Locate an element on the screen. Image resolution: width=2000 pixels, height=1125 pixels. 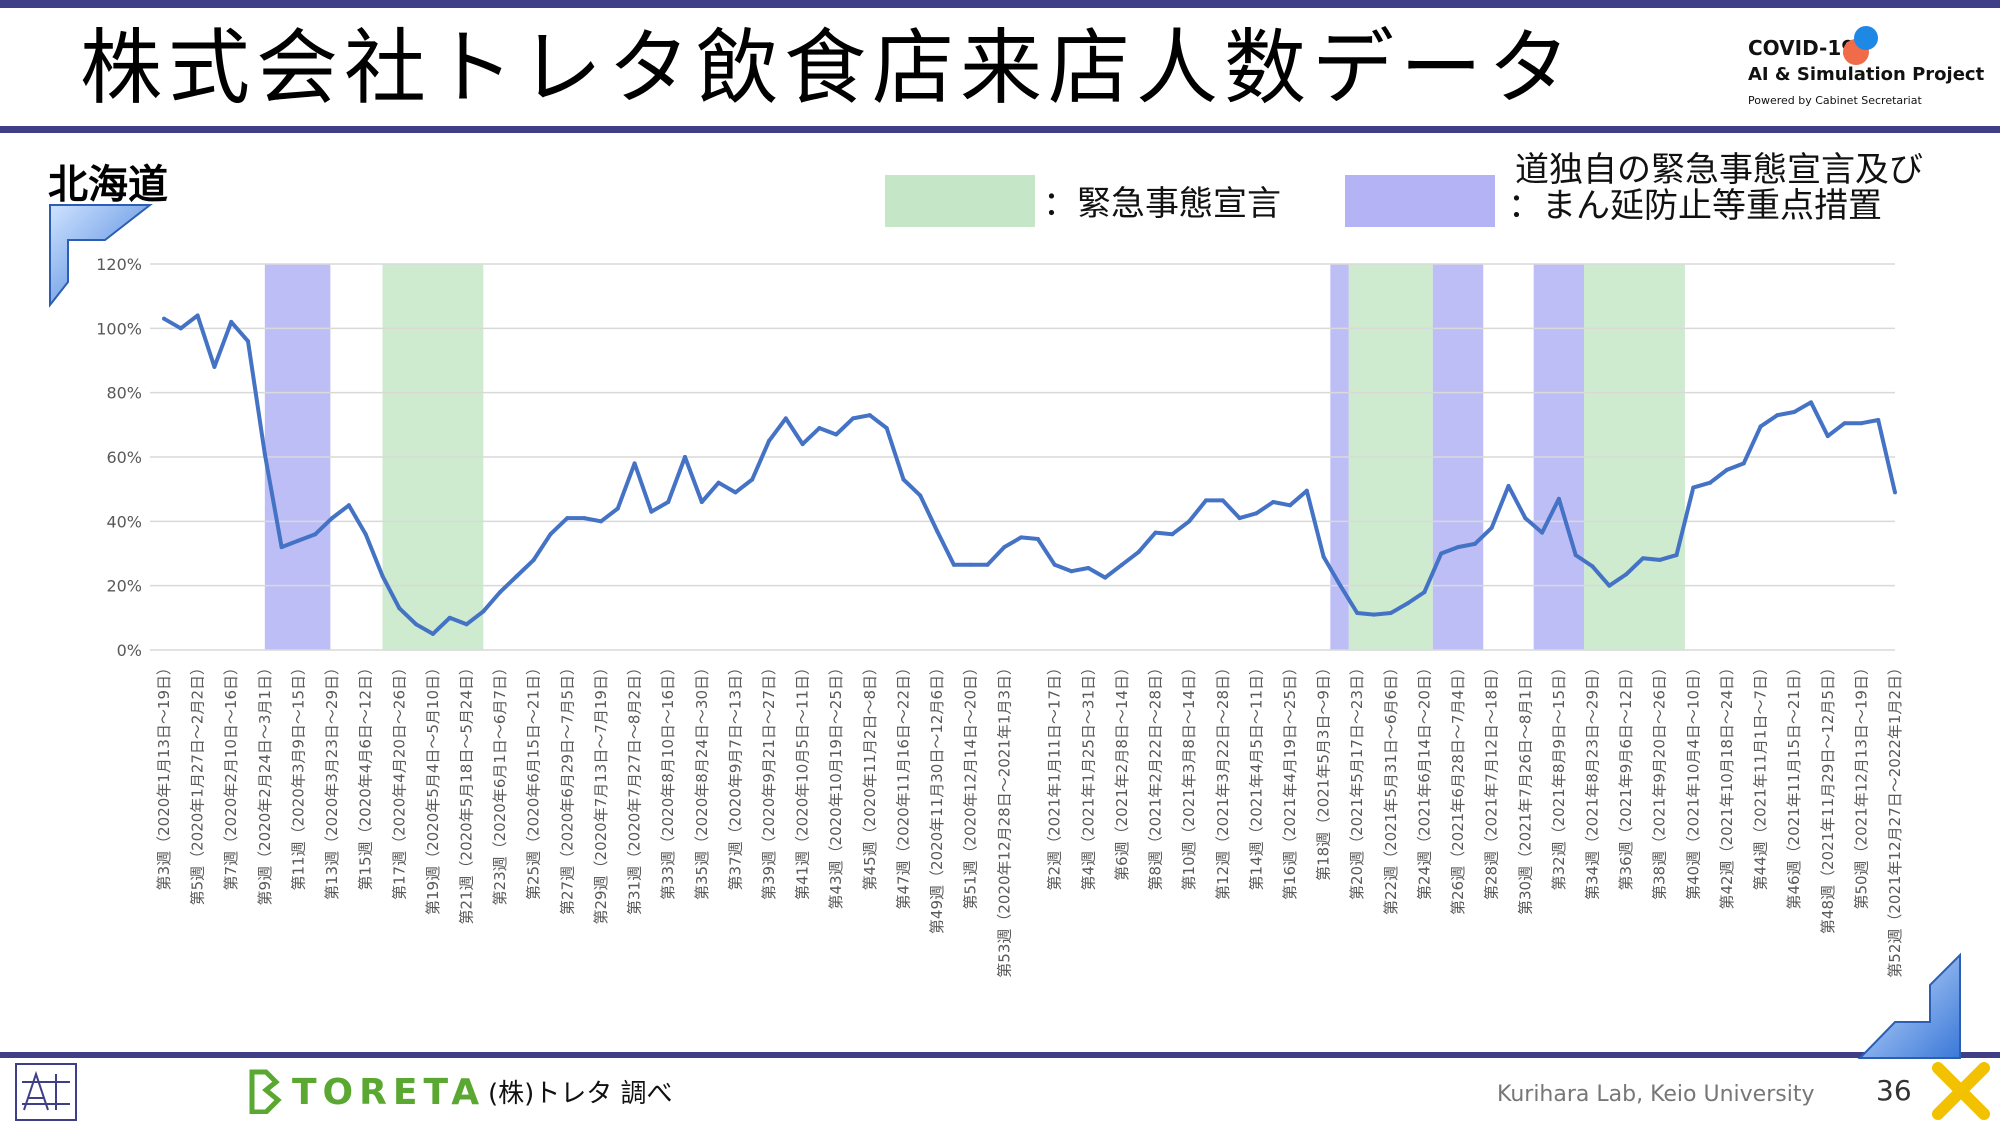
legend-priority-swatch is located at coordinates (1420, 201).